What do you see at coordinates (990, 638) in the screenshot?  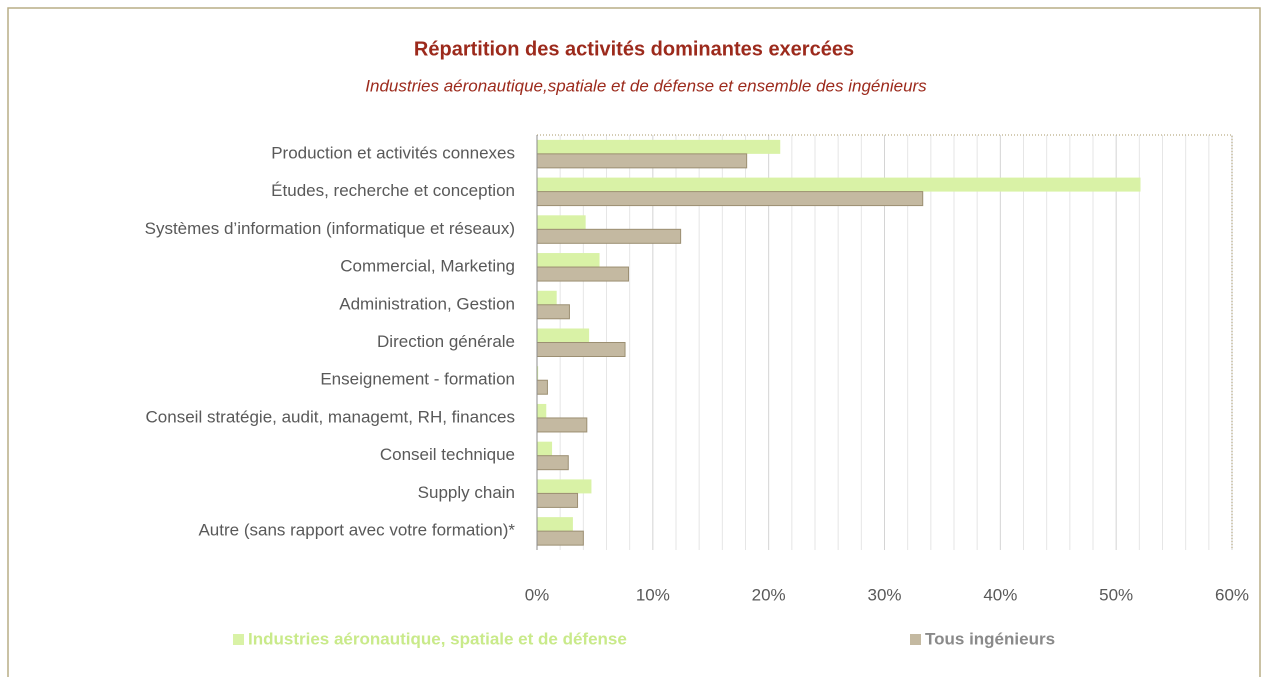 I see `legend-label: Tous ingénieurs` at bounding box center [990, 638].